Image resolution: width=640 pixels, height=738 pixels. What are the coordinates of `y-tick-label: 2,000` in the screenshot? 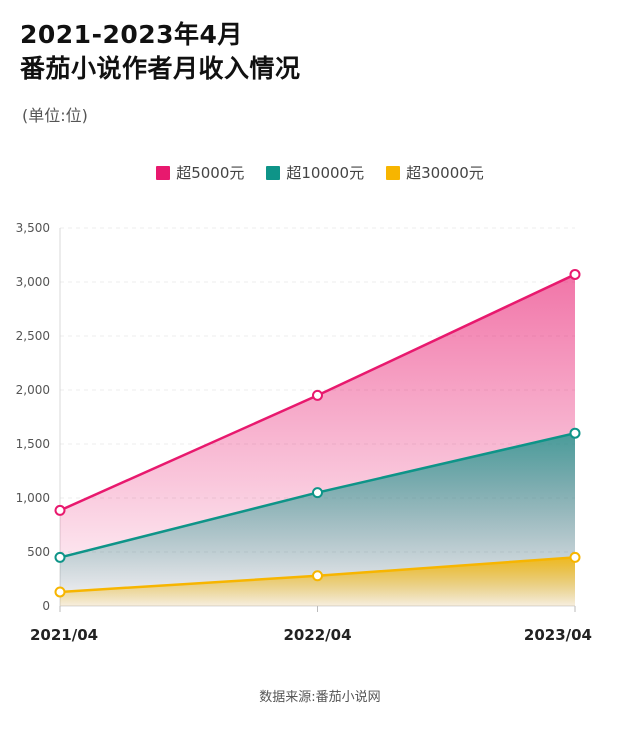 It's located at (33, 390).